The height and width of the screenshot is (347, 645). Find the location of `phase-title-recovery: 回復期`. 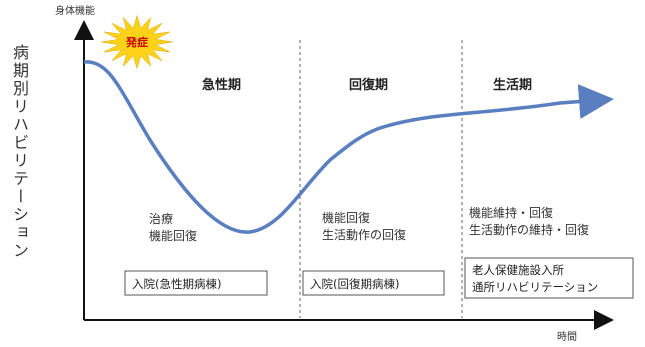

phase-title-recovery: 回復期 is located at coordinates (368, 85).